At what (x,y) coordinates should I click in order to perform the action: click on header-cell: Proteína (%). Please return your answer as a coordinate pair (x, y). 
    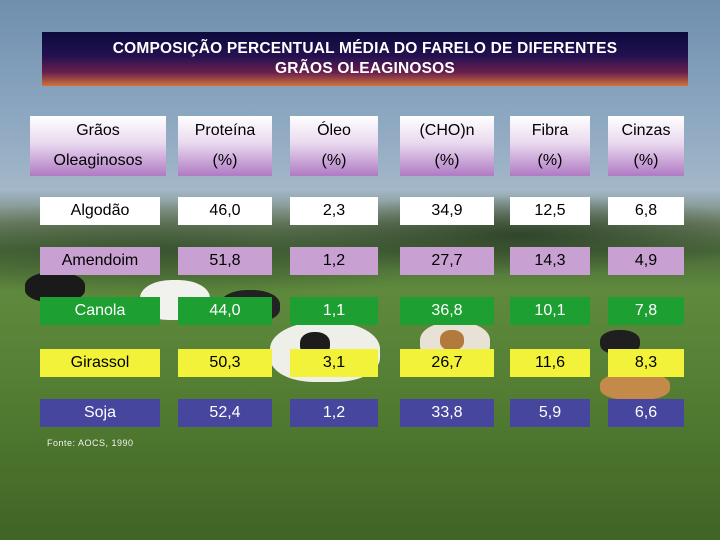
    Looking at the image, I should click on (225, 146).